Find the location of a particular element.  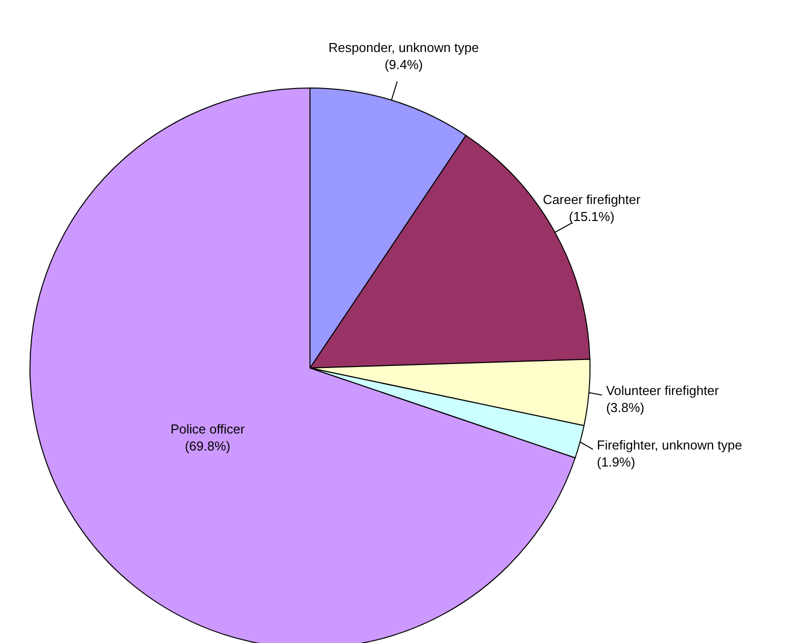

slice-label: Firefighter, unknown type is located at coordinates (669, 444).